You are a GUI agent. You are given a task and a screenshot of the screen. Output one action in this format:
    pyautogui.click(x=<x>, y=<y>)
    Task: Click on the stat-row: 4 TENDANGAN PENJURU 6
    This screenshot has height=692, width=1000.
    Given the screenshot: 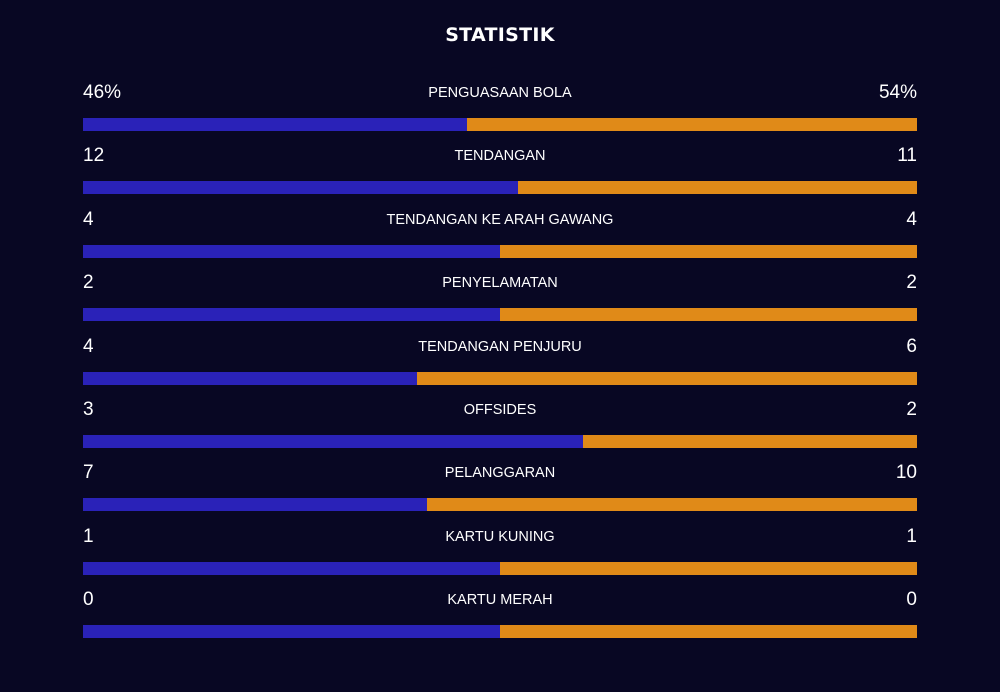 What is the action you would take?
    pyautogui.click(x=500, y=365)
    